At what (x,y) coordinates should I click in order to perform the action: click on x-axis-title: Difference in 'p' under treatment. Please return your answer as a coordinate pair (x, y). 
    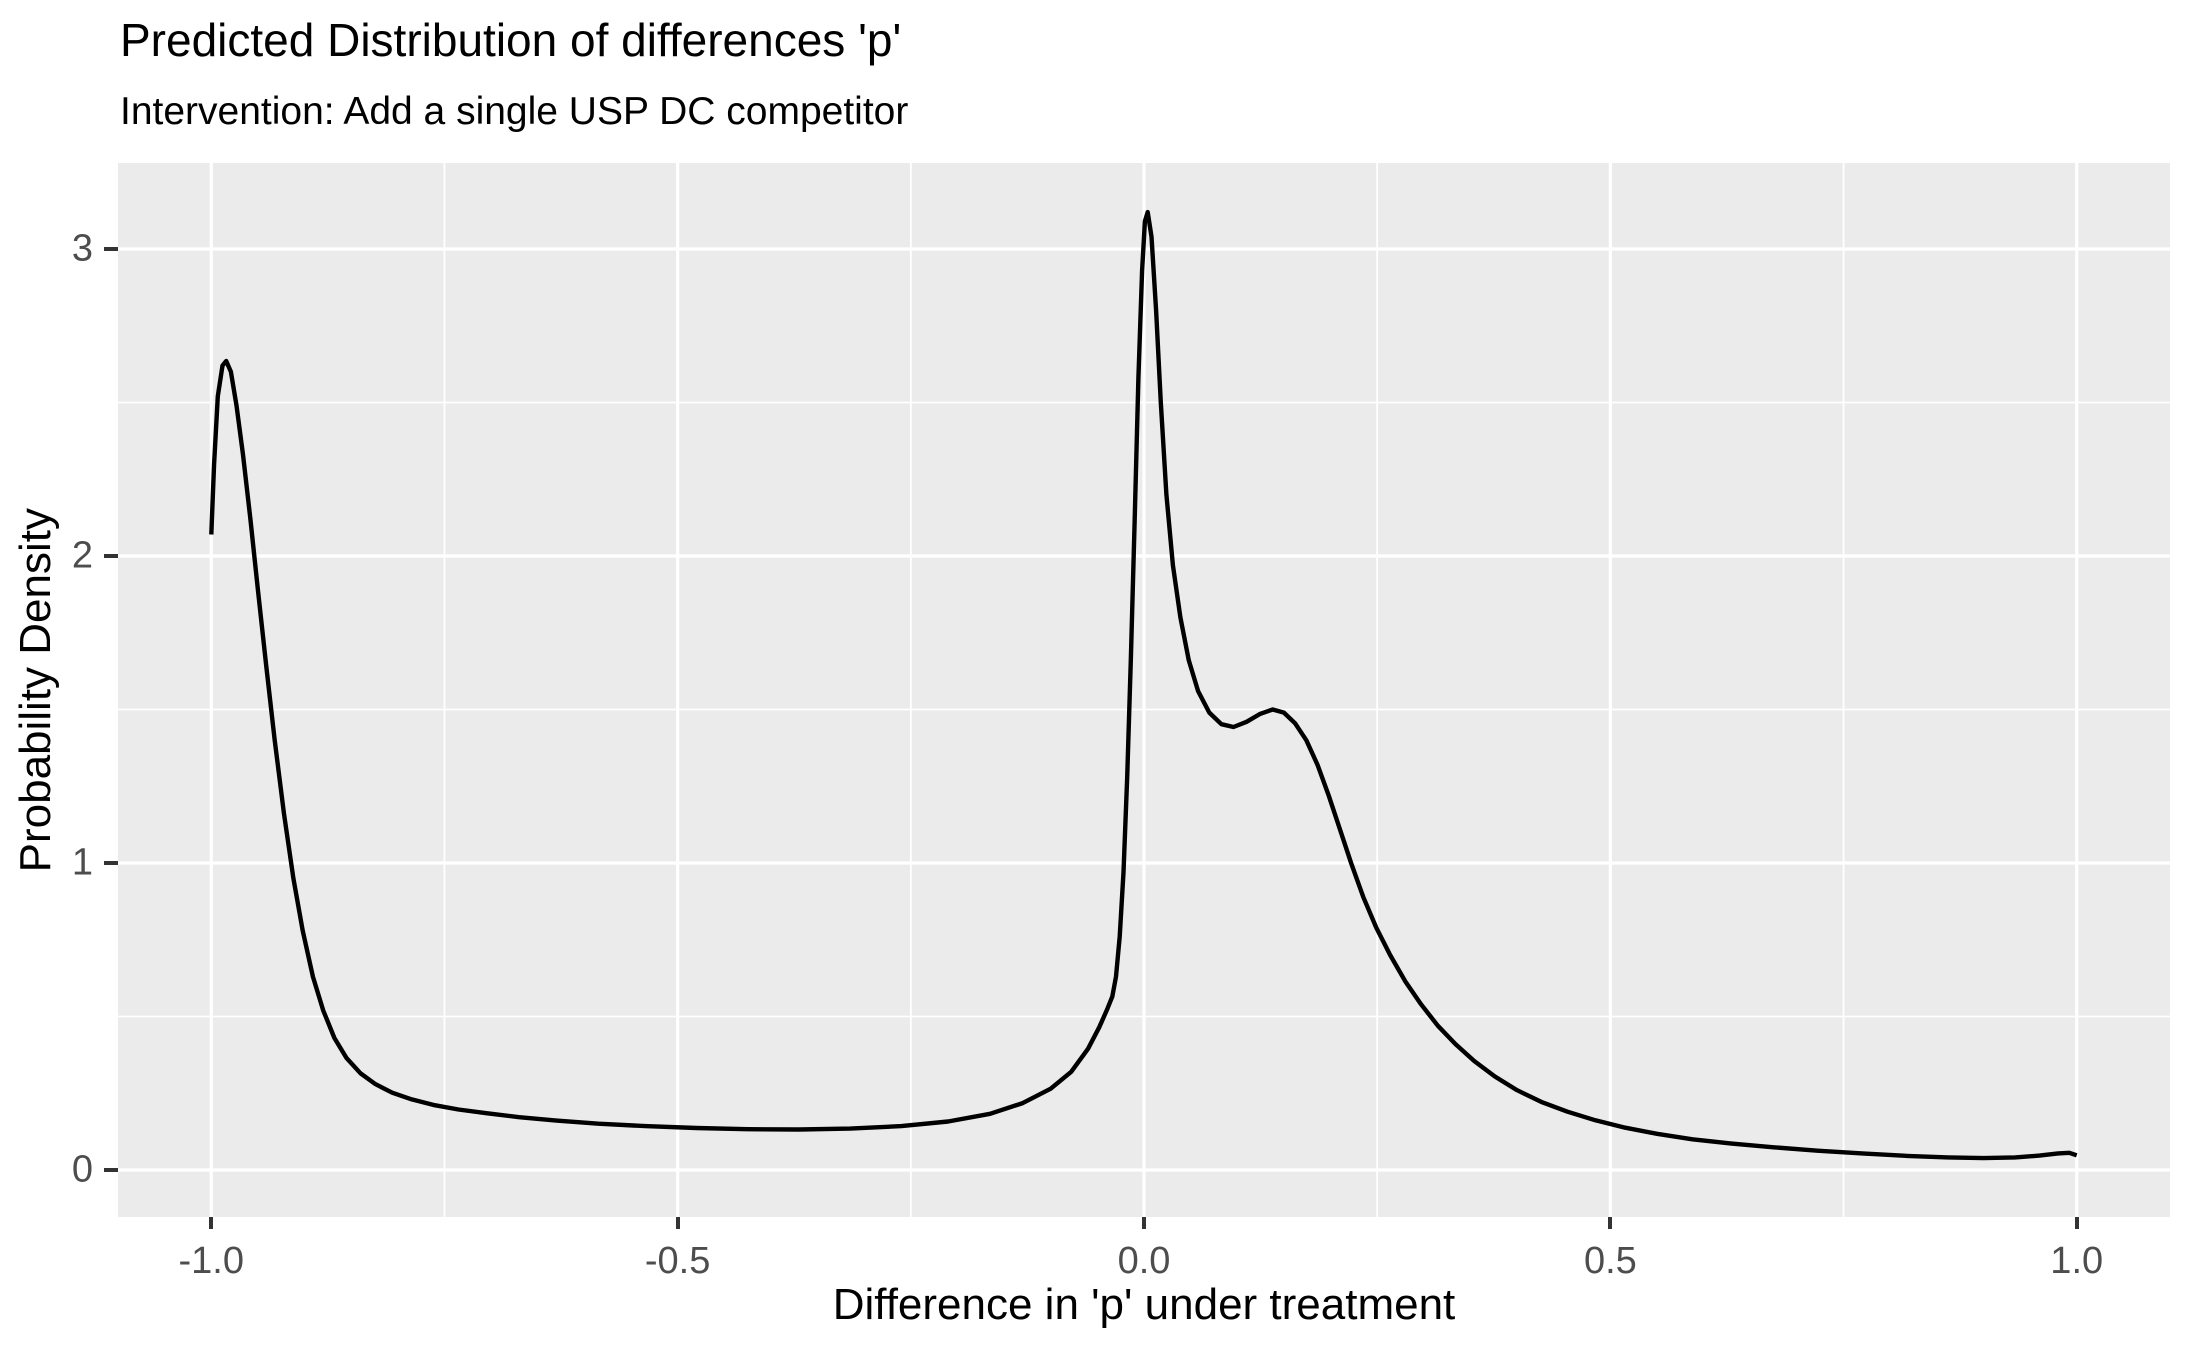
    Looking at the image, I should click on (1144, 1304).